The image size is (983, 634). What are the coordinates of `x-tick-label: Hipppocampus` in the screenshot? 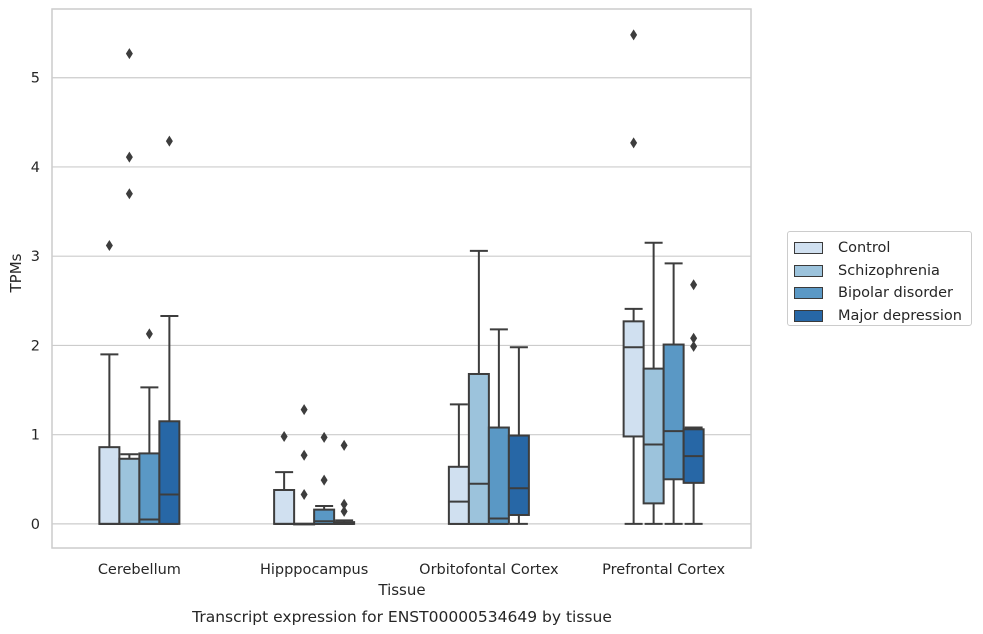 It's located at (314, 570).